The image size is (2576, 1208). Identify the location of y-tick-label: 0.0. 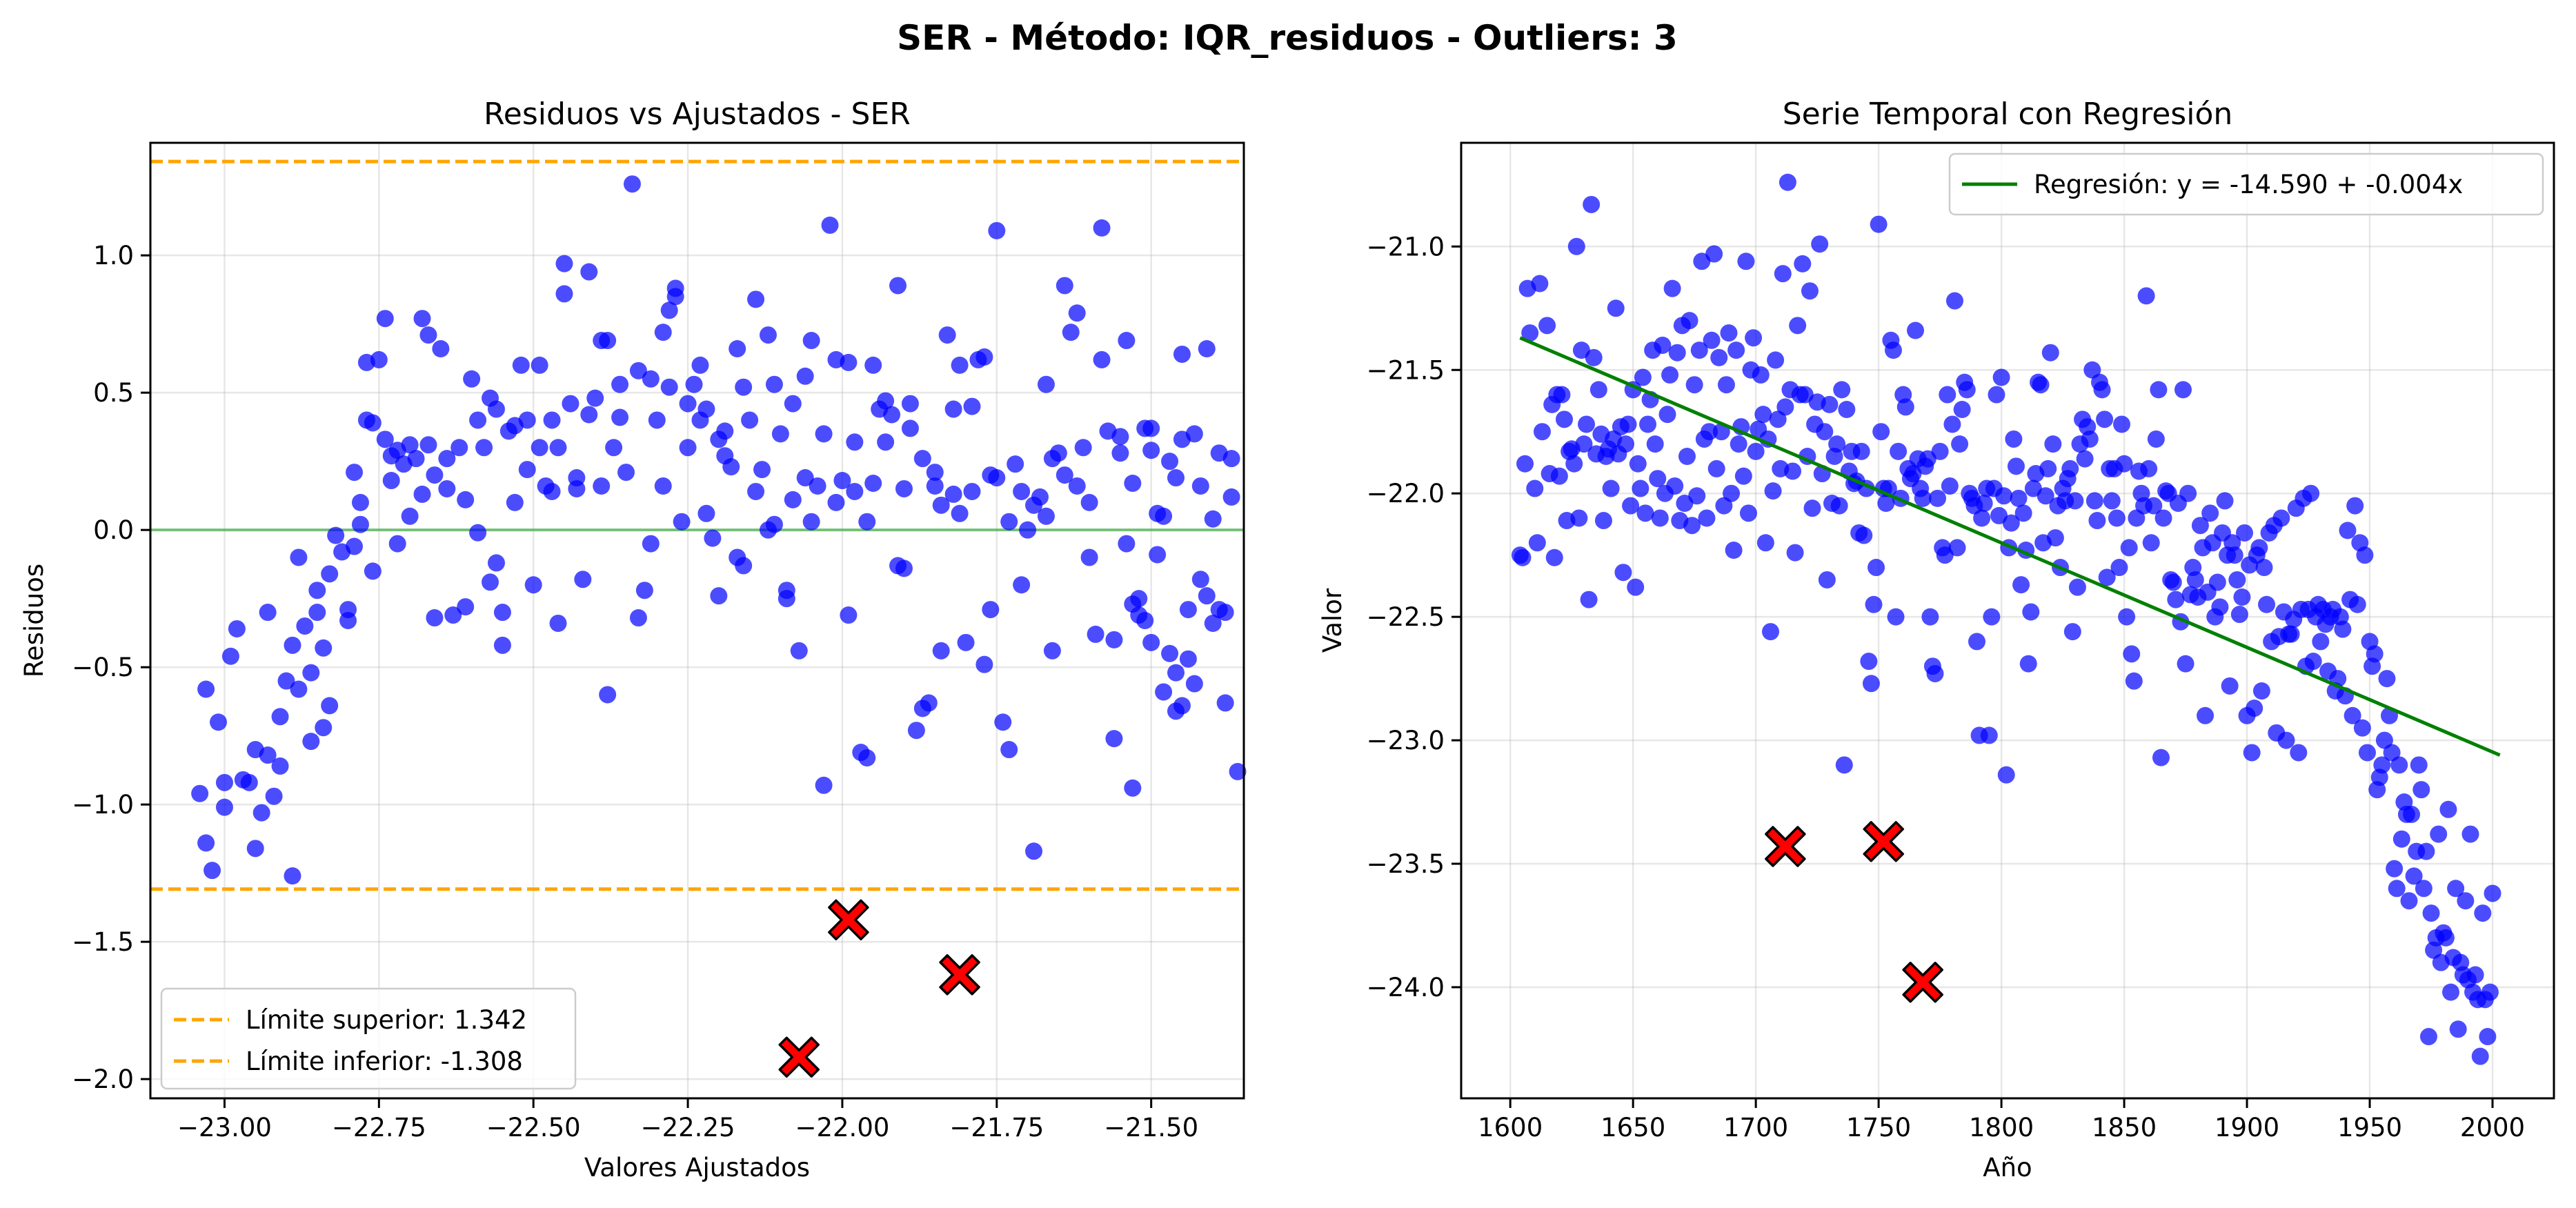
(113, 530).